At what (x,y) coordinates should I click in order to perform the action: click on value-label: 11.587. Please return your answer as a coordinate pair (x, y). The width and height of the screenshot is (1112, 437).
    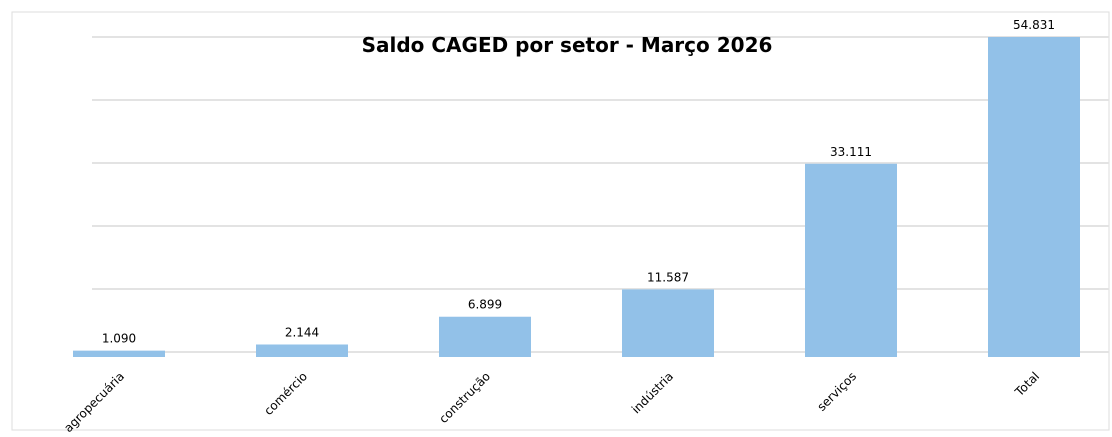
    Looking at the image, I should click on (668, 277).